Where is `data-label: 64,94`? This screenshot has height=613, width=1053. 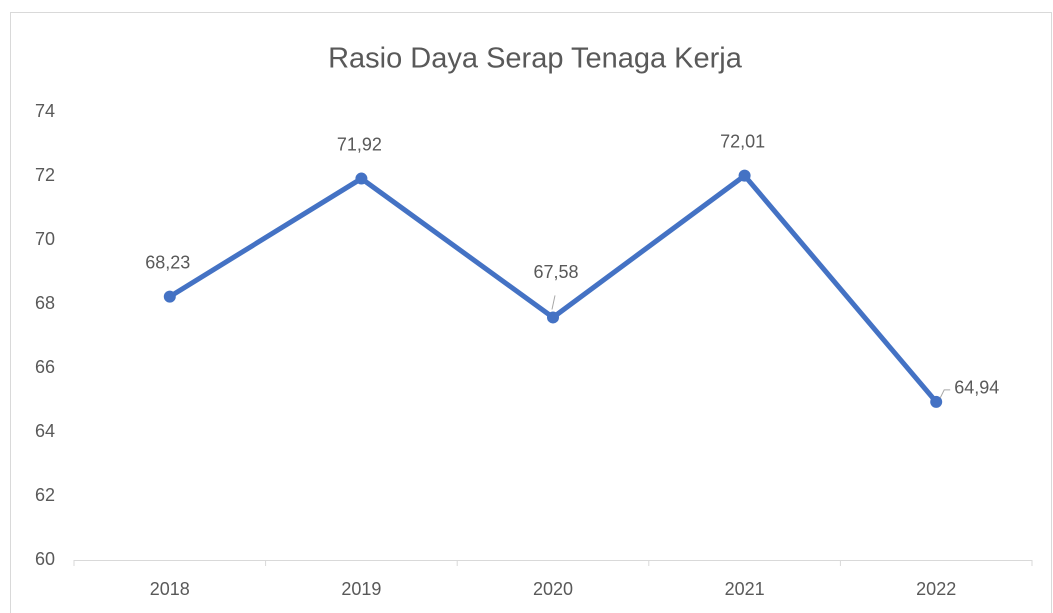
data-label: 64,94 is located at coordinates (976, 388).